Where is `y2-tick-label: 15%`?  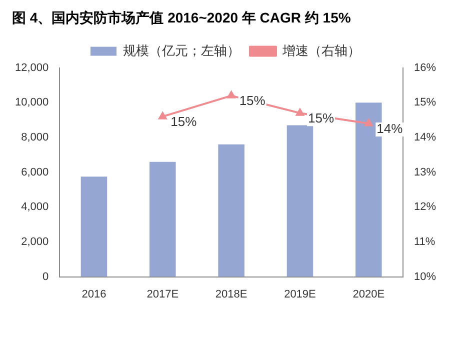 y2-tick-label: 15% is located at coordinates (425, 102).